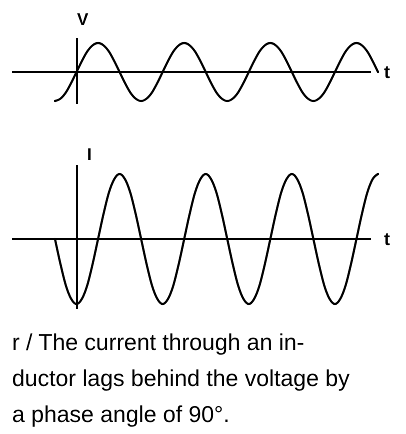  Describe the element at coordinates (89, 154) in the screenshot. I see `y-axis-title: I` at that location.